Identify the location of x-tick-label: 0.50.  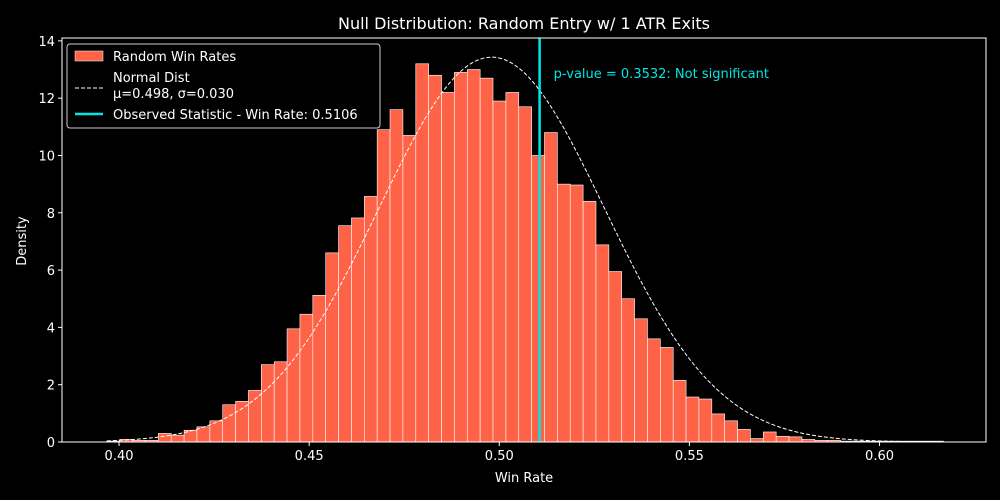
(499, 456).